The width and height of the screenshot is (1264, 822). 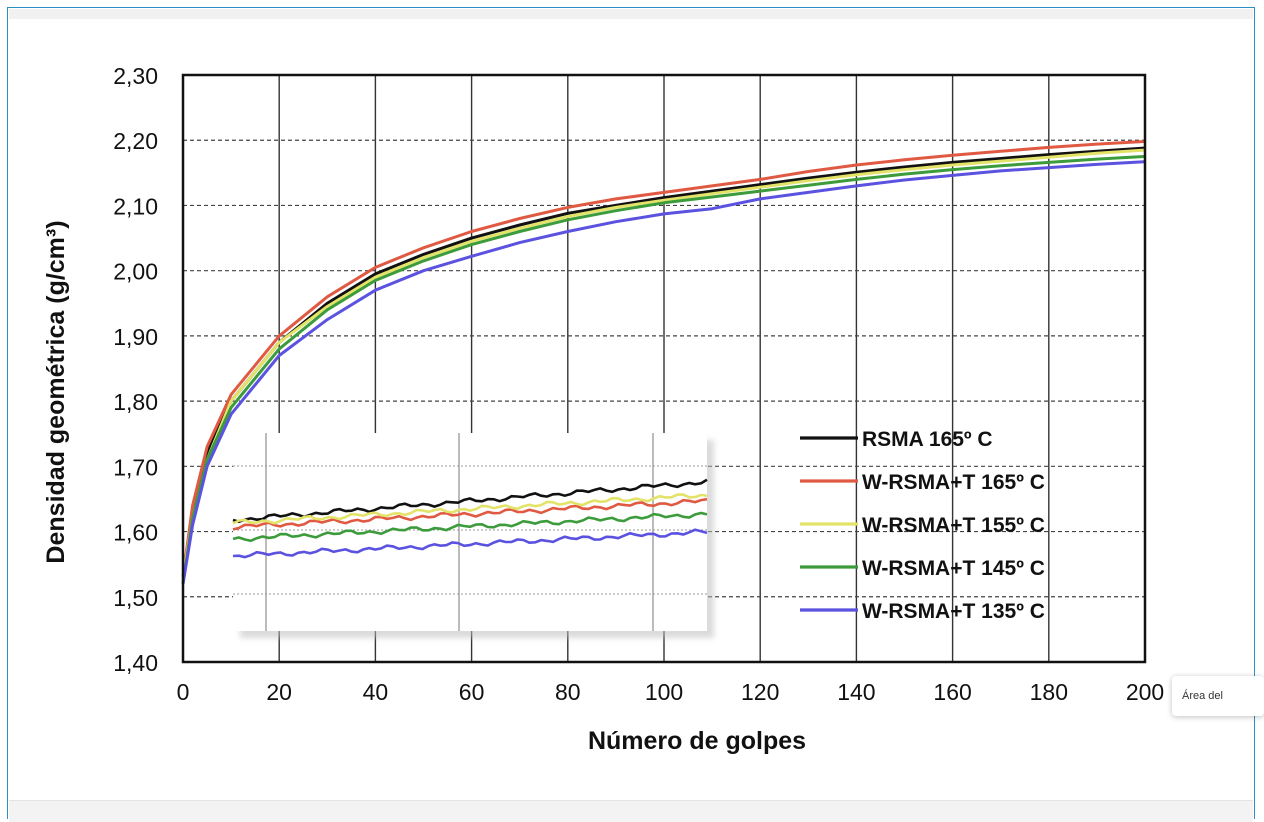 What do you see at coordinates (952, 692) in the screenshot?
I see `x-tick-label: 160` at bounding box center [952, 692].